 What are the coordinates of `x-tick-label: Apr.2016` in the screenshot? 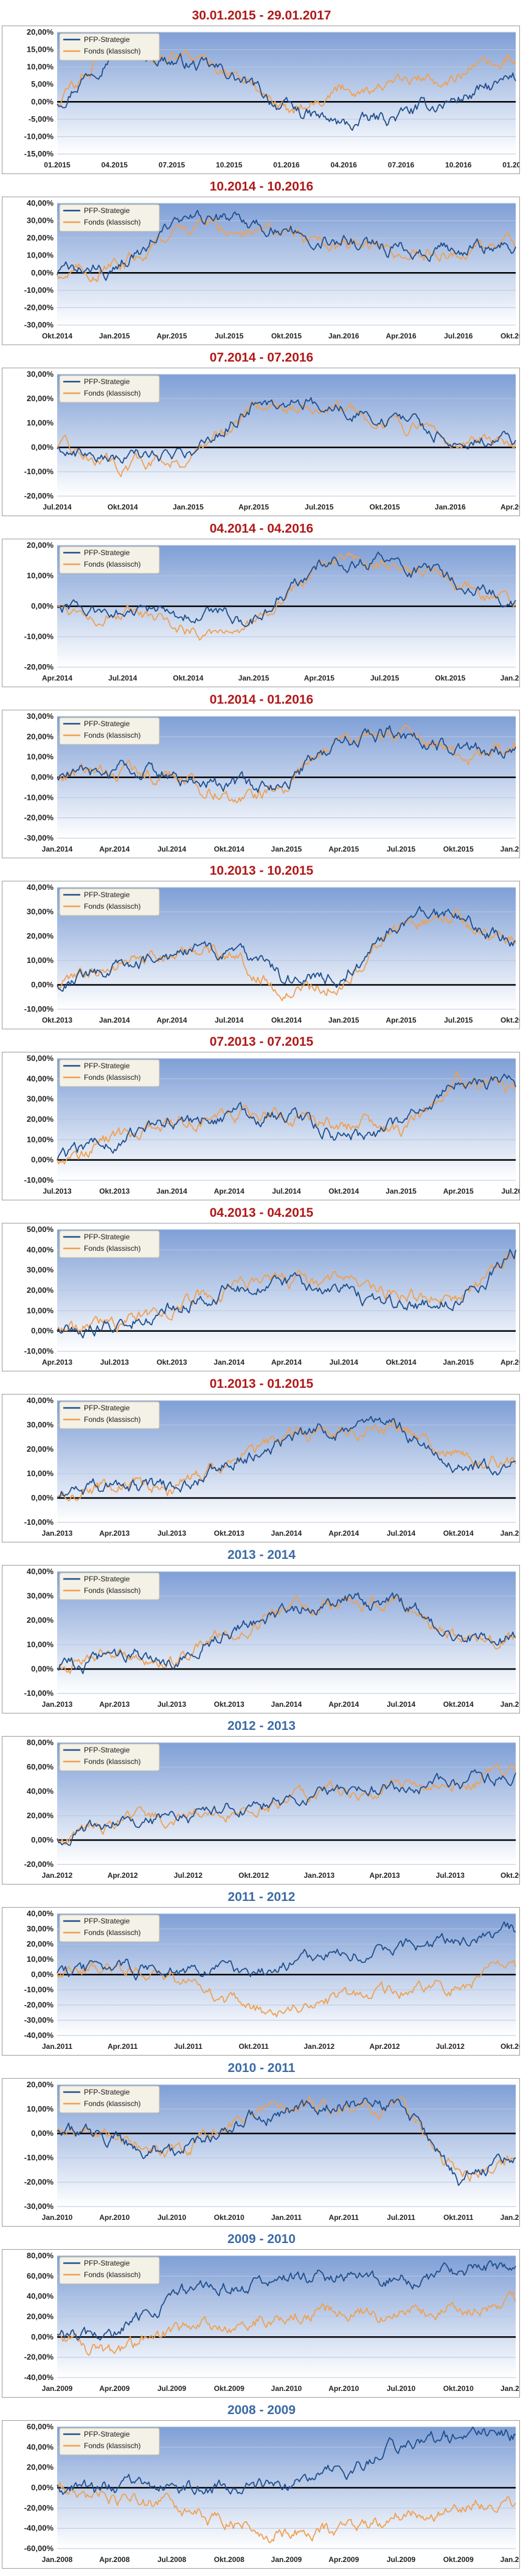 It's located at (401, 336).